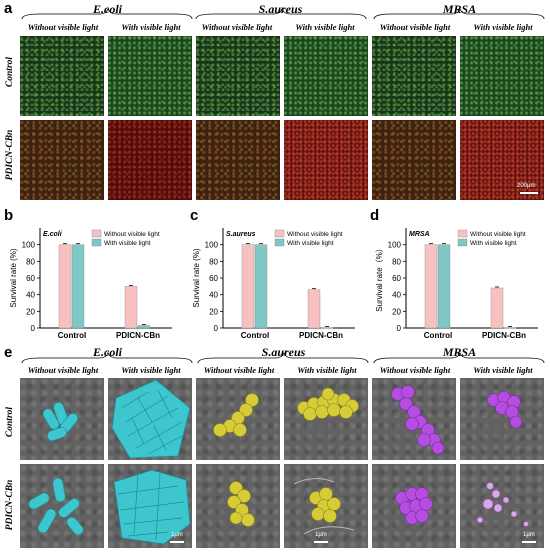 The height and width of the screenshot is (552, 550). What do you see at coordinates (326, 160) in the screenshot?
I see `fl-image-saureus-pdicn-with` at bounding box center [326, 160].